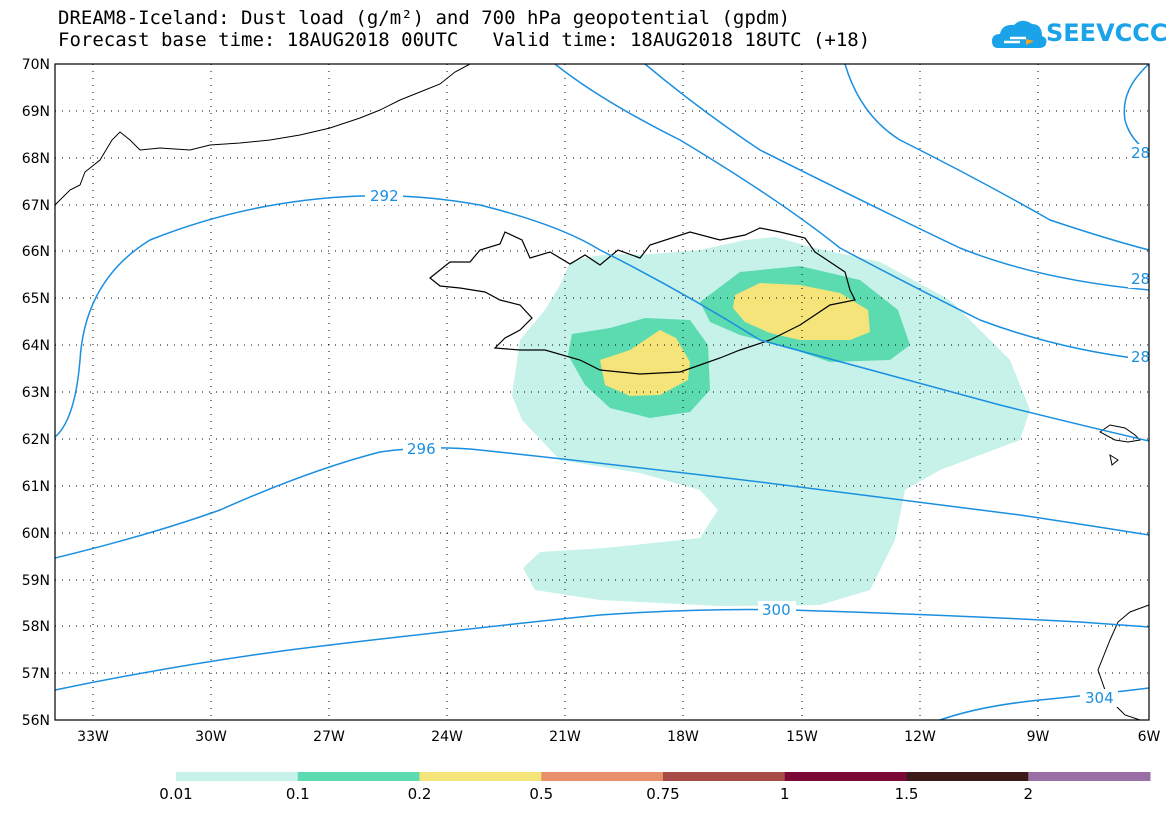  Describe the element at coordinates (36, 487) in the screenshot. I see `lat-label: 61N` at that location.